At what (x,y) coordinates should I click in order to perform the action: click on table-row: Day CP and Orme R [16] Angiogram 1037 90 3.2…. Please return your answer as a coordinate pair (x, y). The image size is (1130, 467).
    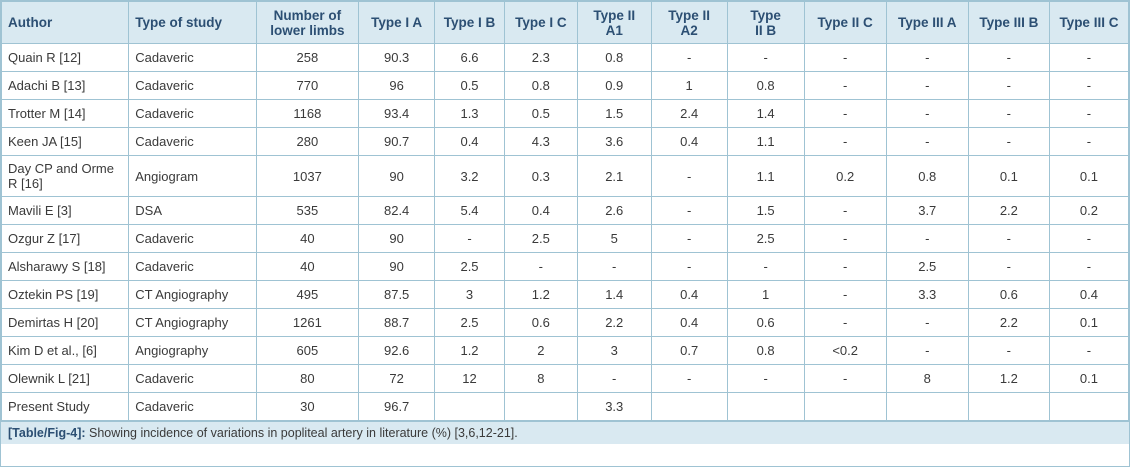
    Looking at the image, I should click on (565, 176).